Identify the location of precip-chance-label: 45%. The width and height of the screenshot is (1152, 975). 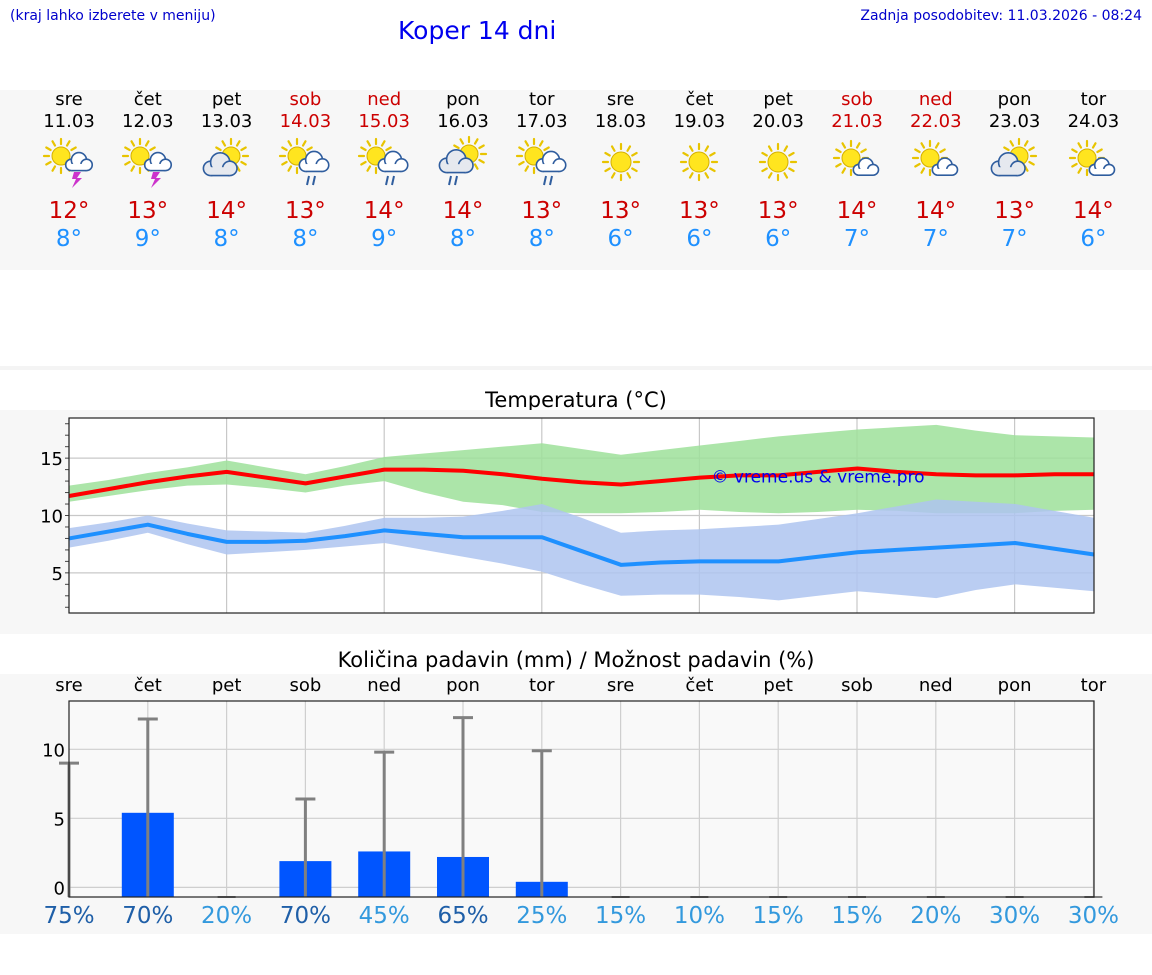
(384, 916).